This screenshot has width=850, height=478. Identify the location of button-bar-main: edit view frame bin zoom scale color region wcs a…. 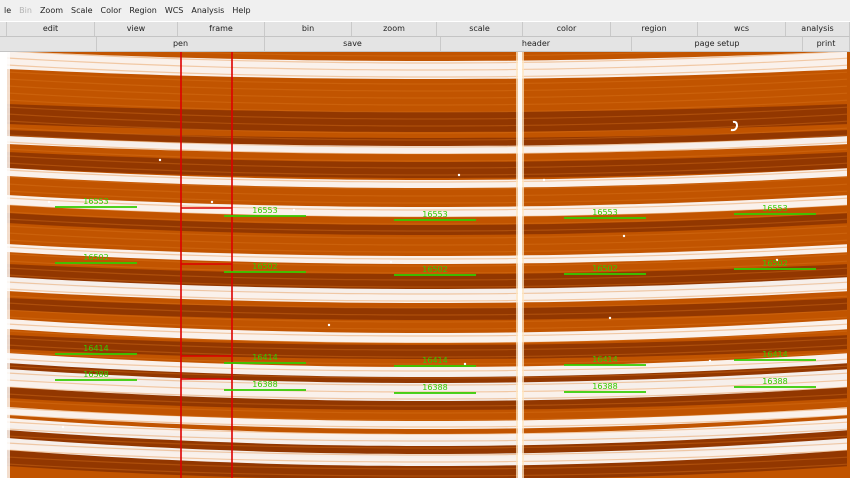
(425, 29).